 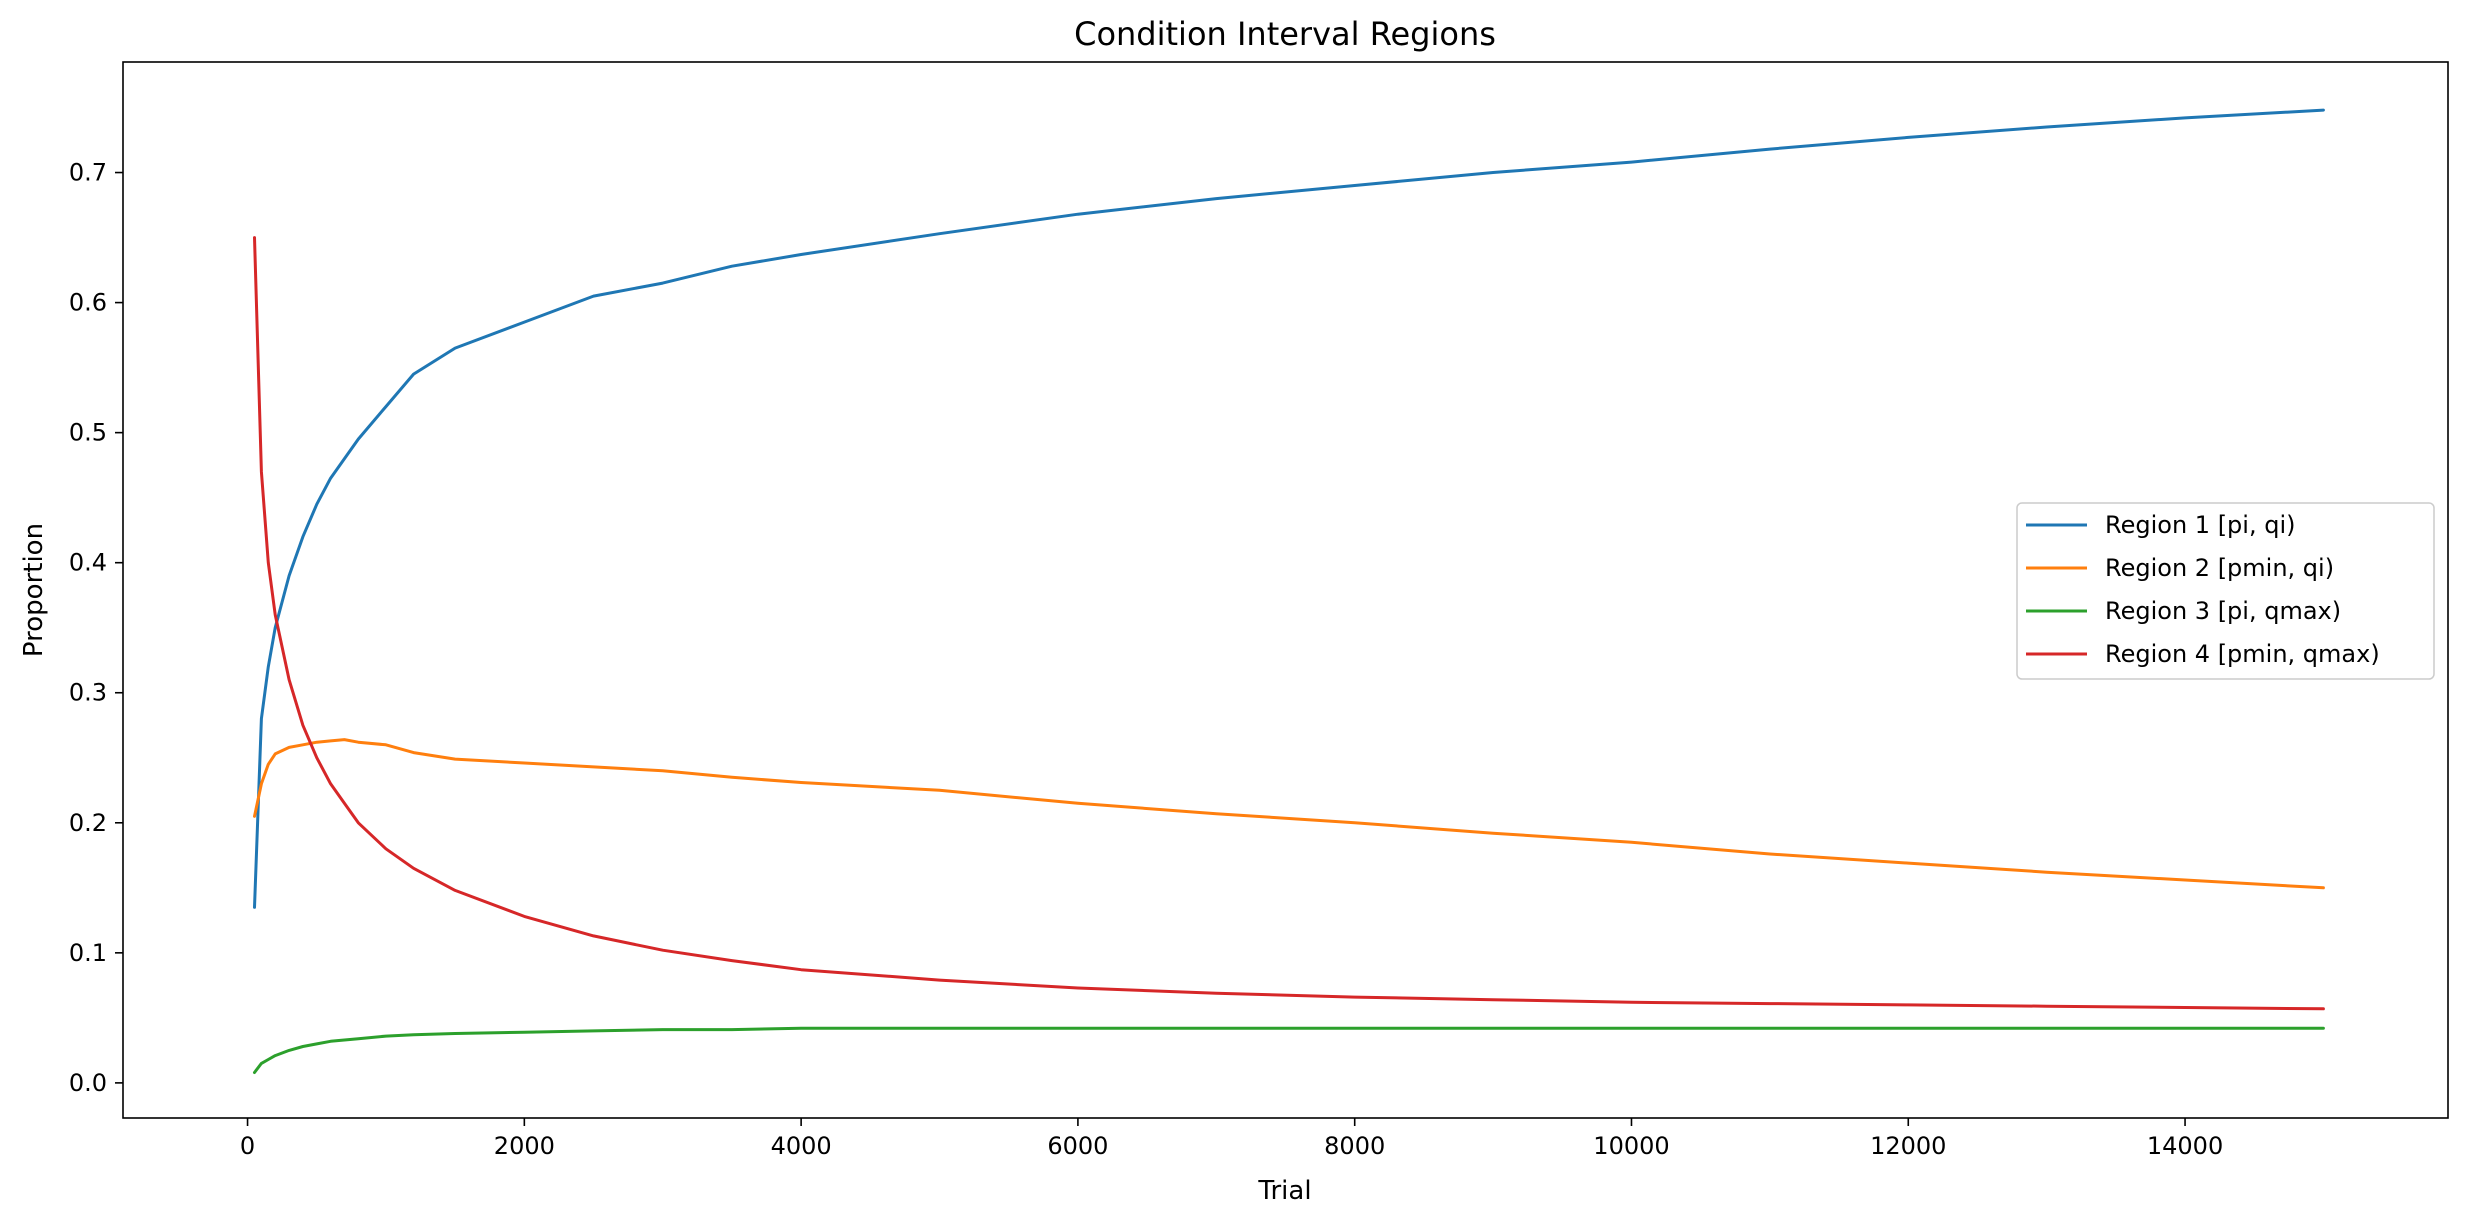 I want to click on x-tick-label: 8000, so click(x=1354, y=1146).